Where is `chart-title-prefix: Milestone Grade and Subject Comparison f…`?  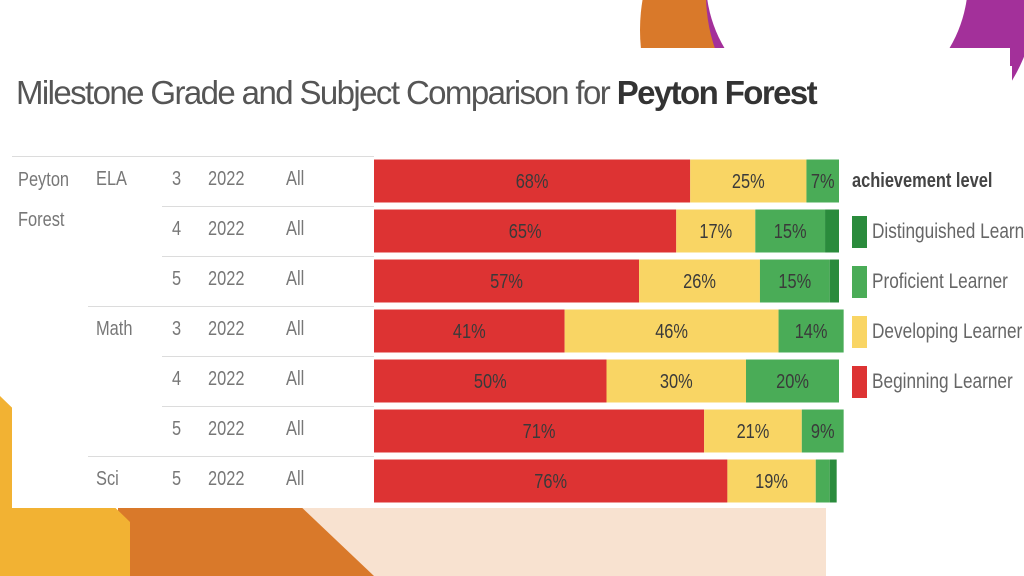 chart-title-prefix: Milestone Grade and Subject Comparison f… is located at coordinates (316, 92).